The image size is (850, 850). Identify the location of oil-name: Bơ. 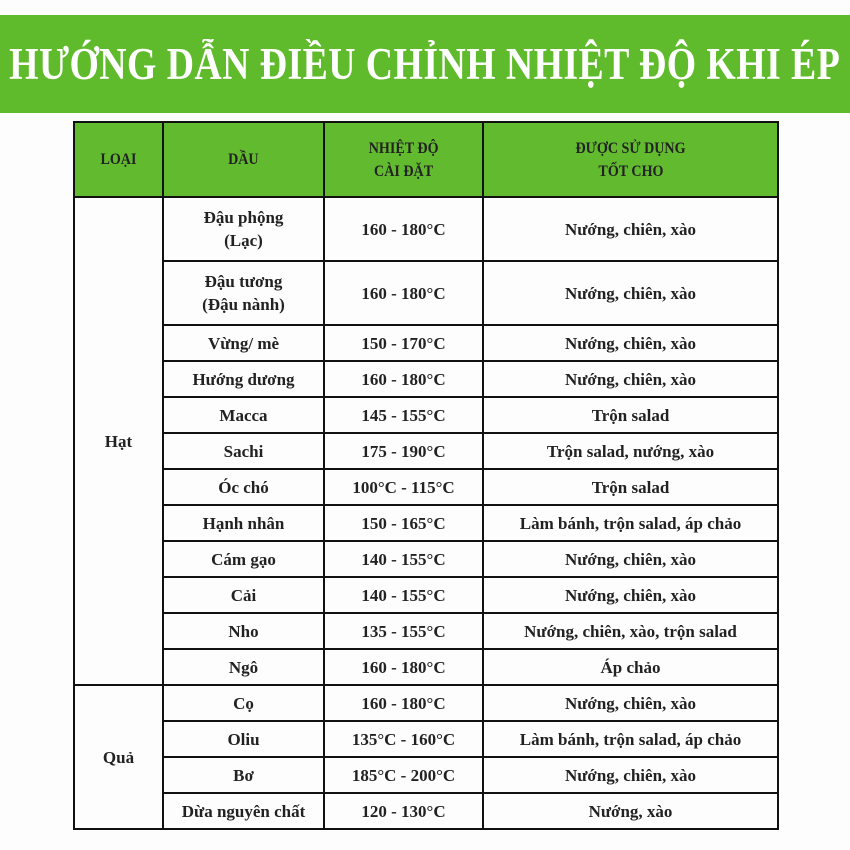
(243, 775).